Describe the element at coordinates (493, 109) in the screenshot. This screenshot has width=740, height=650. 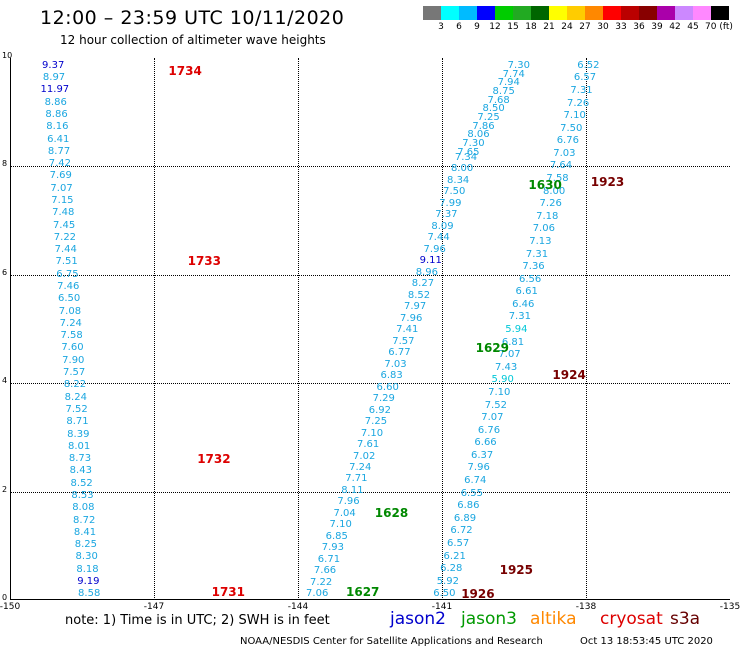
I see `wave-height-value: 8.50` at that location.